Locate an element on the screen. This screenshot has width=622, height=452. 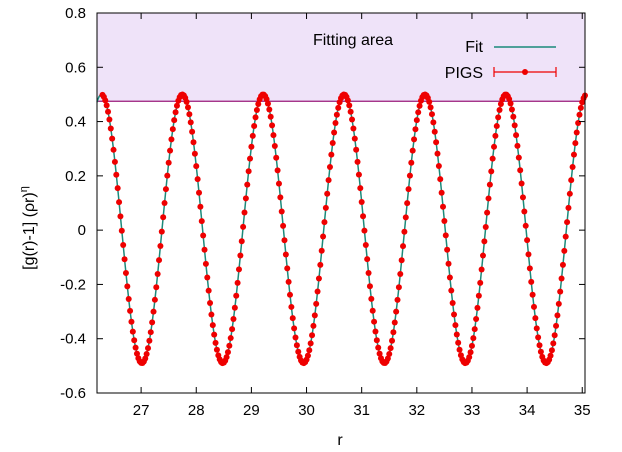
y-tick-label: -0.2 is located at coordinates (73, 284).